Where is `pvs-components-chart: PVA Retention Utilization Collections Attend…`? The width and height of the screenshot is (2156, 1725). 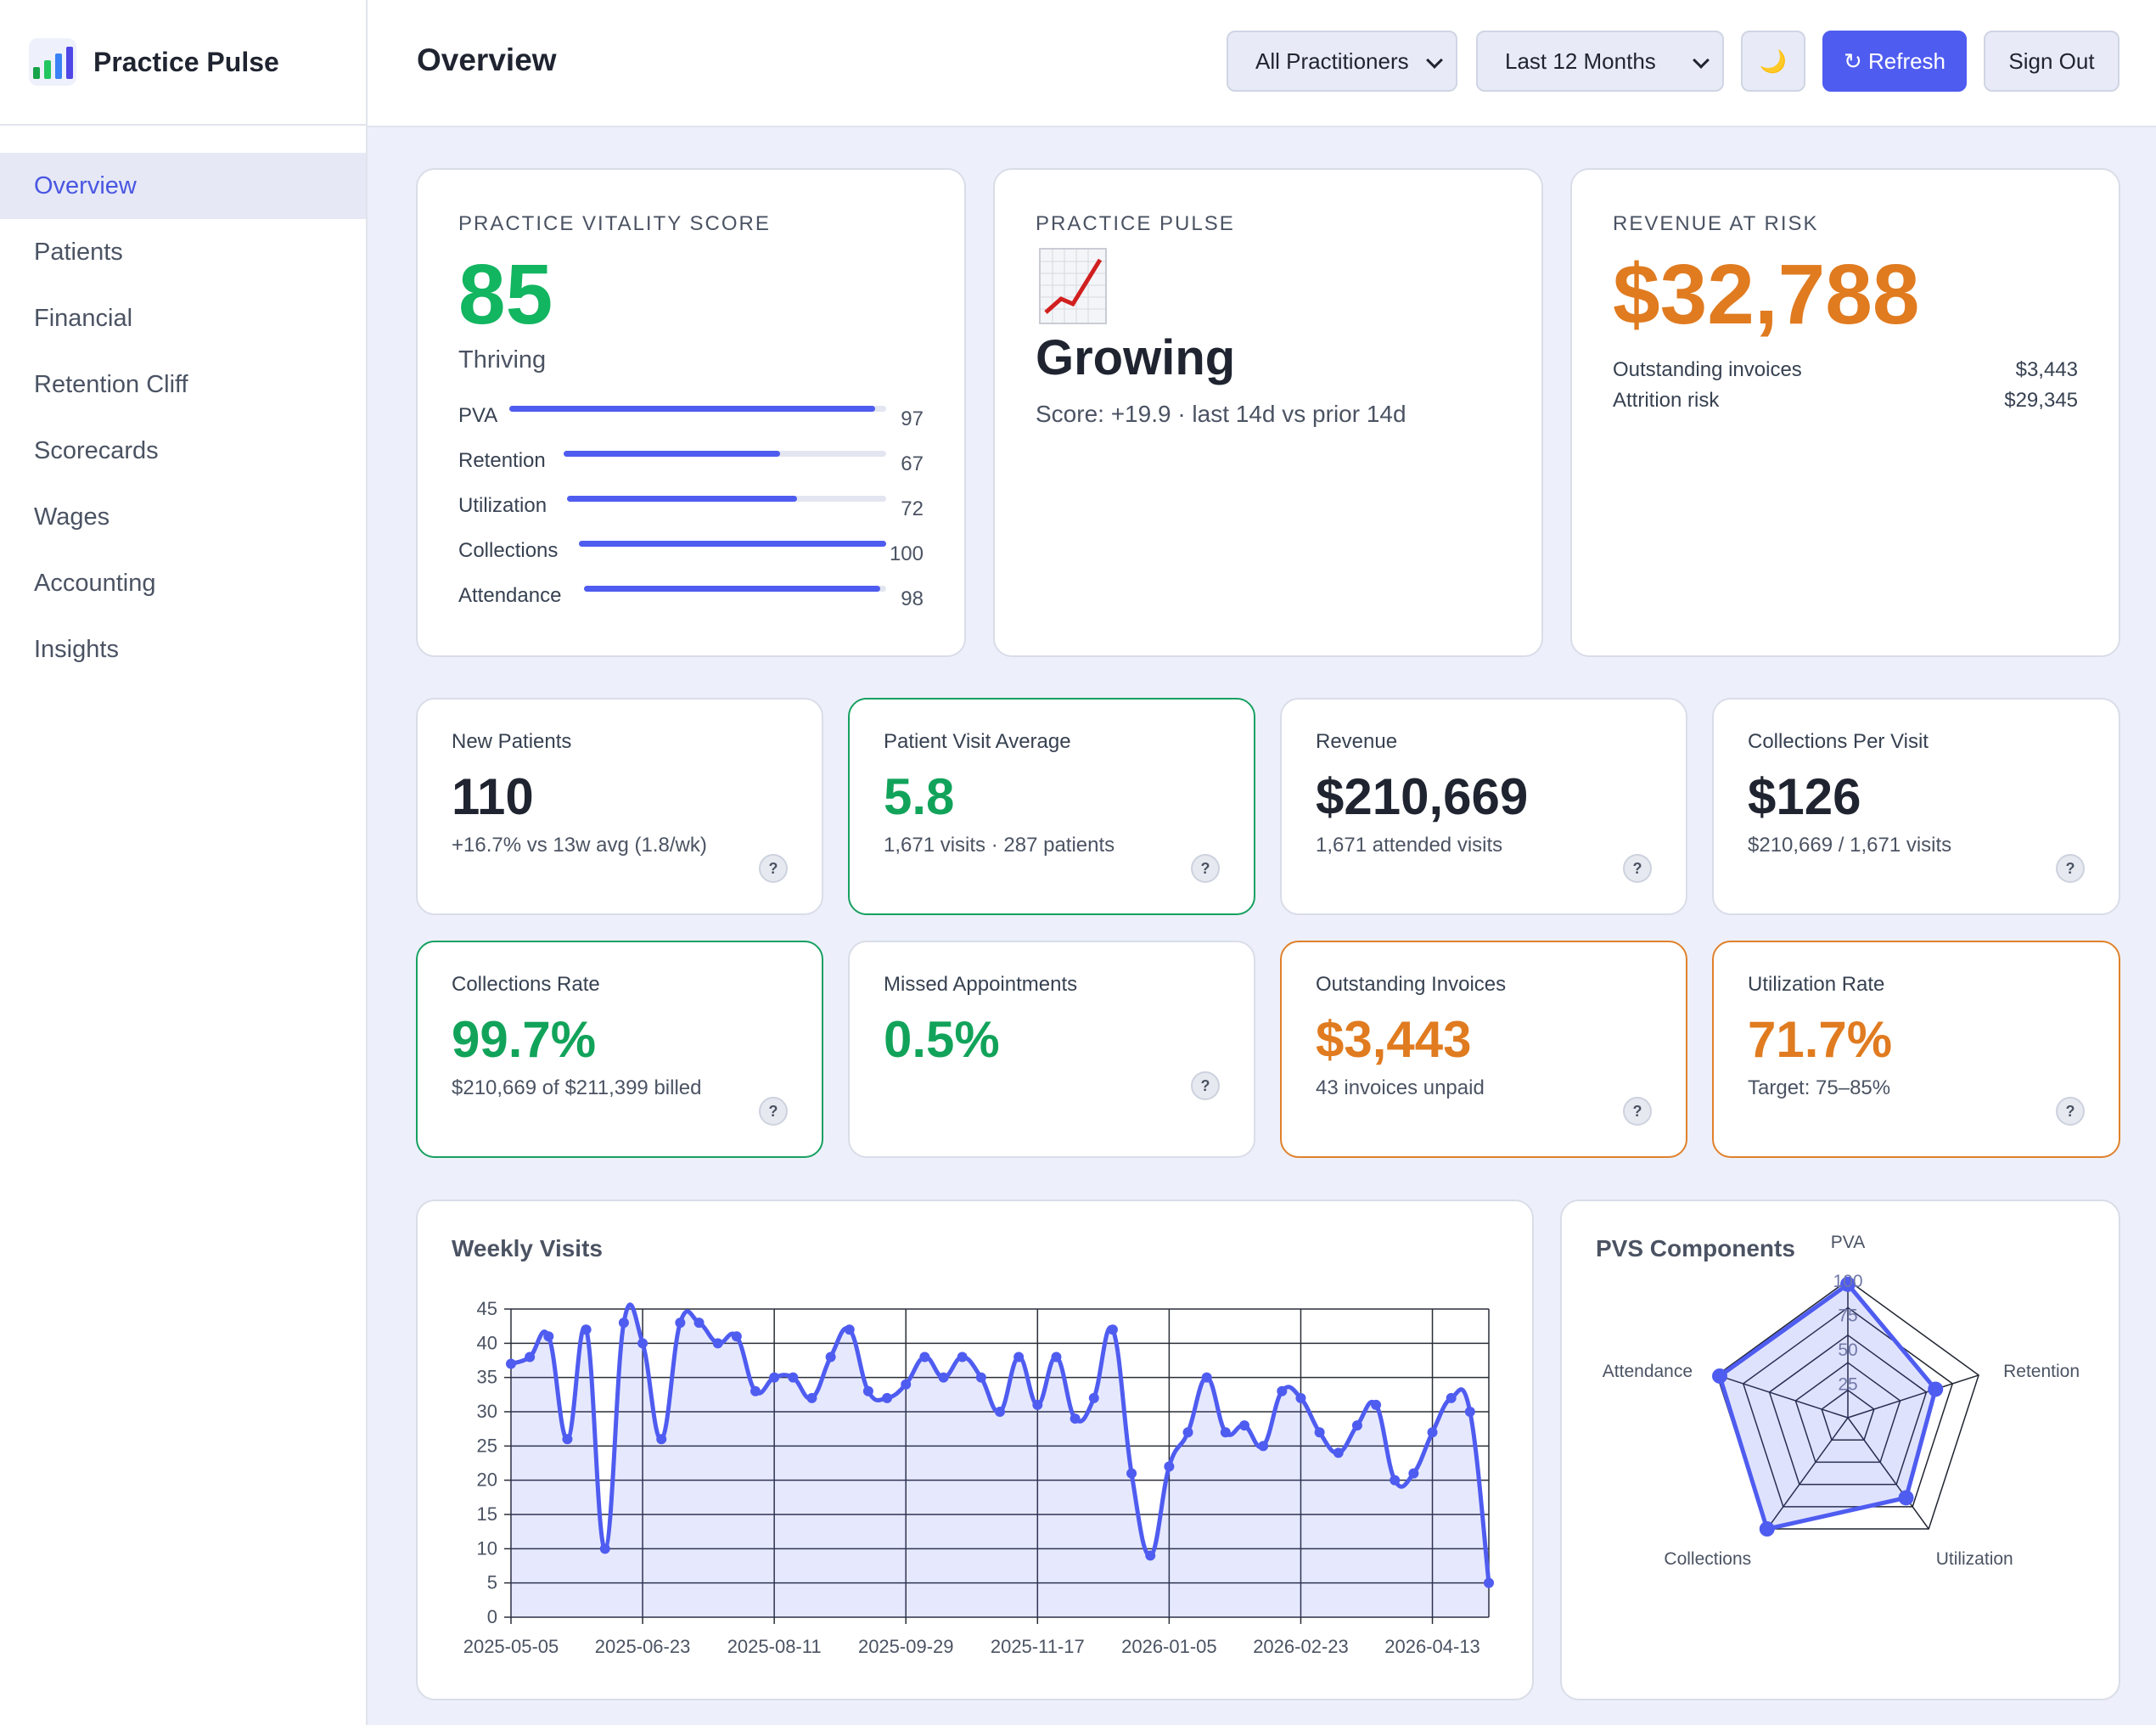
pvs-components-chart: PVA Retention Utilization Collections Attend… is located at coordinates (1840, 1450).